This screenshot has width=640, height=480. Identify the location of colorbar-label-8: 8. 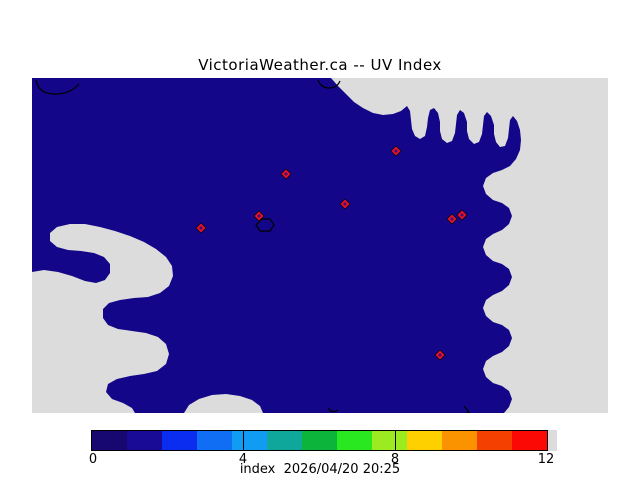
(395, 459).